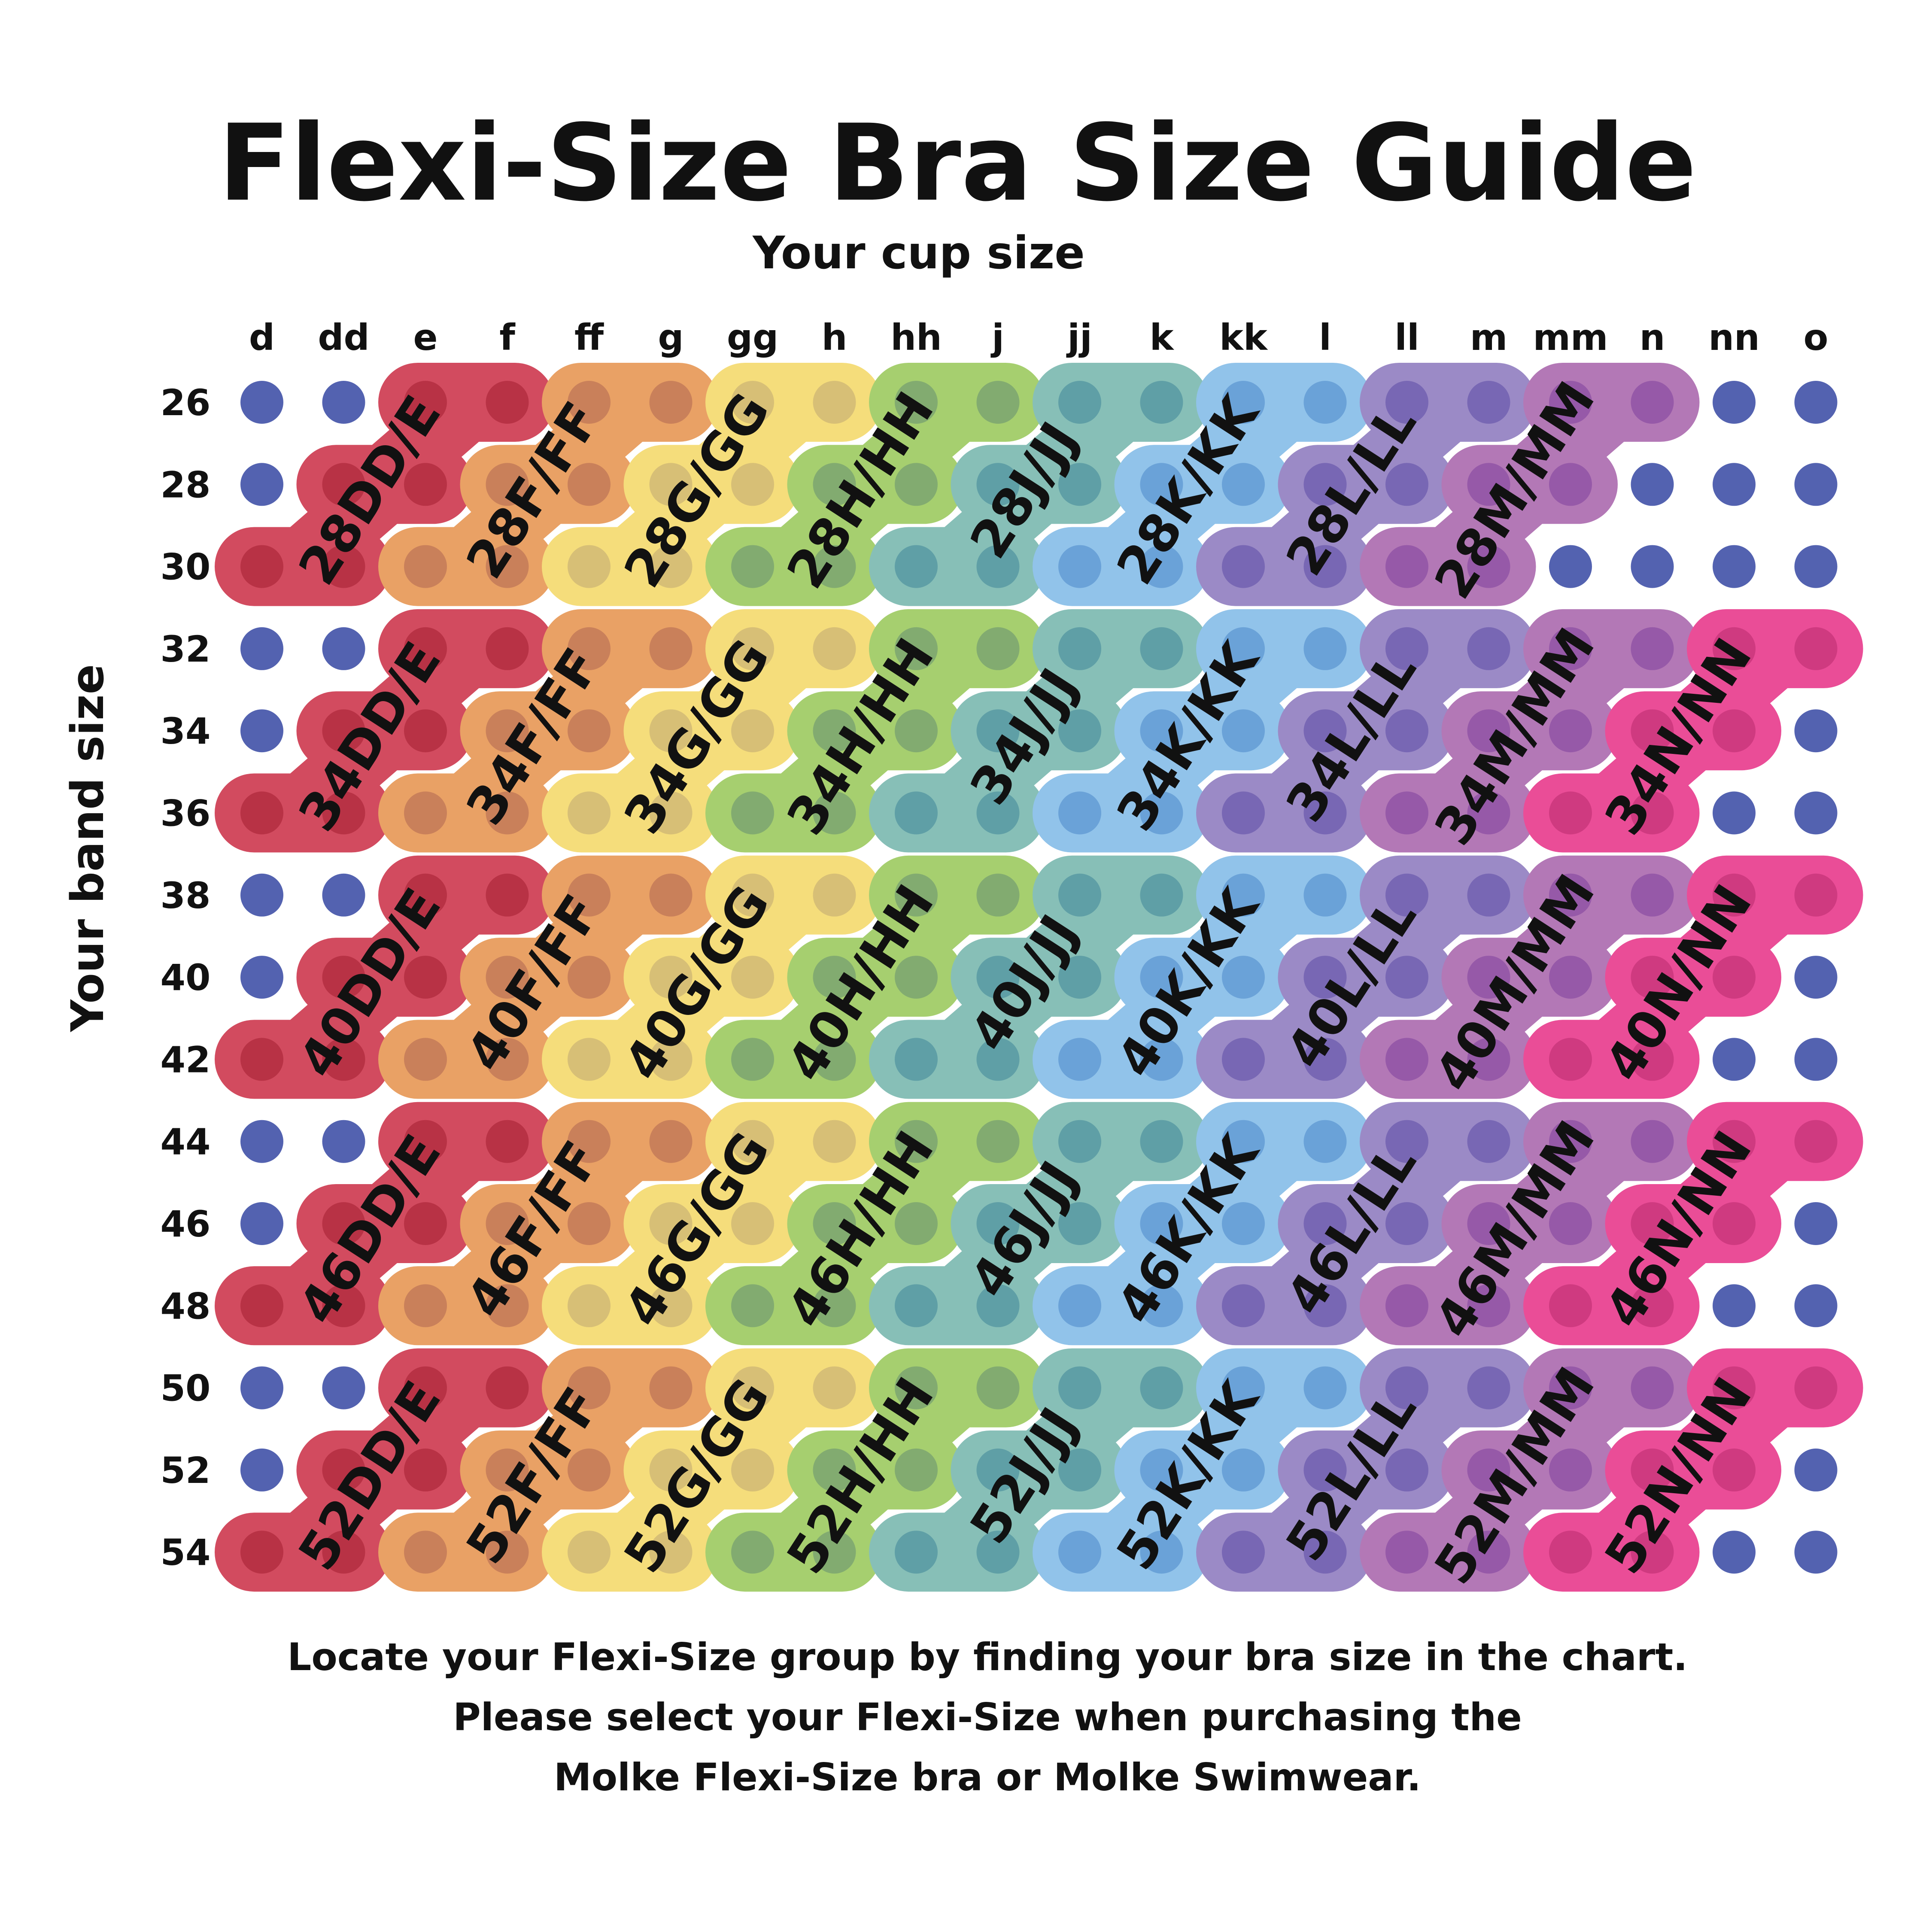 The height and width of the screenshot is (1932, 1932). I want to click on size-group-28-l-ll: 28L/LL, so click(1366, 485).